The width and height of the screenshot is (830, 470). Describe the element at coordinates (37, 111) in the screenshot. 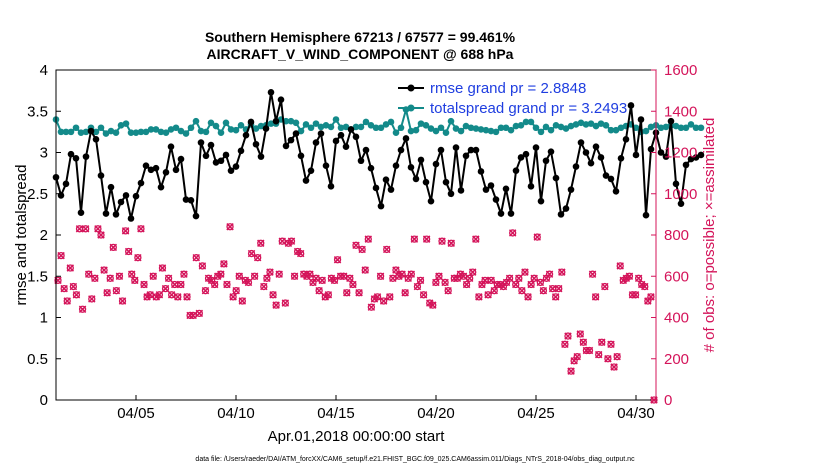

I see `left-tick-label: 3.5` at that location.